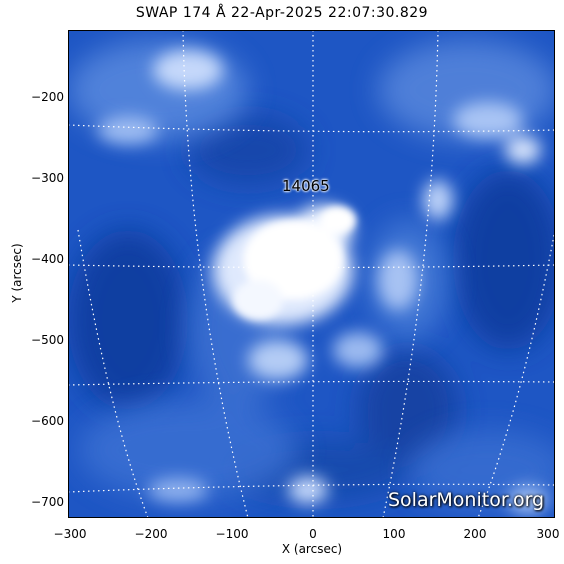  What do you see at coordinates (47, 340) in the screenshot?
I see `y-tick-label: −500` at bounding box center [47, 340].